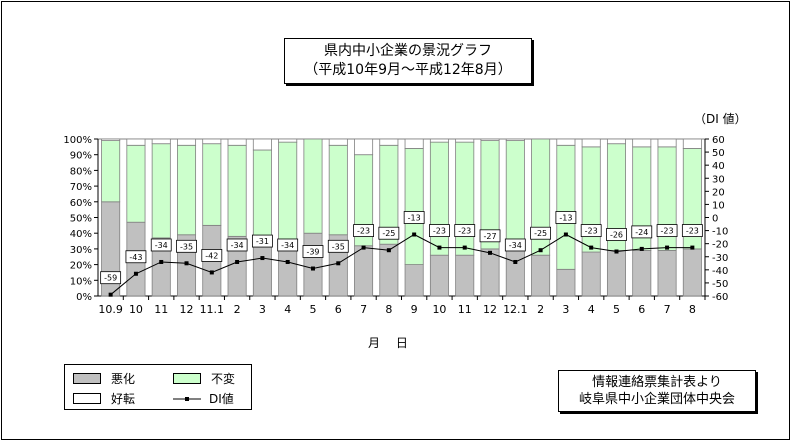 The height and width of the screenshot is (443, 793). What do you see at coordinates (312, 252) in the screenshot?
I see `di-data-label: -39` at bounding box center [312, 252].